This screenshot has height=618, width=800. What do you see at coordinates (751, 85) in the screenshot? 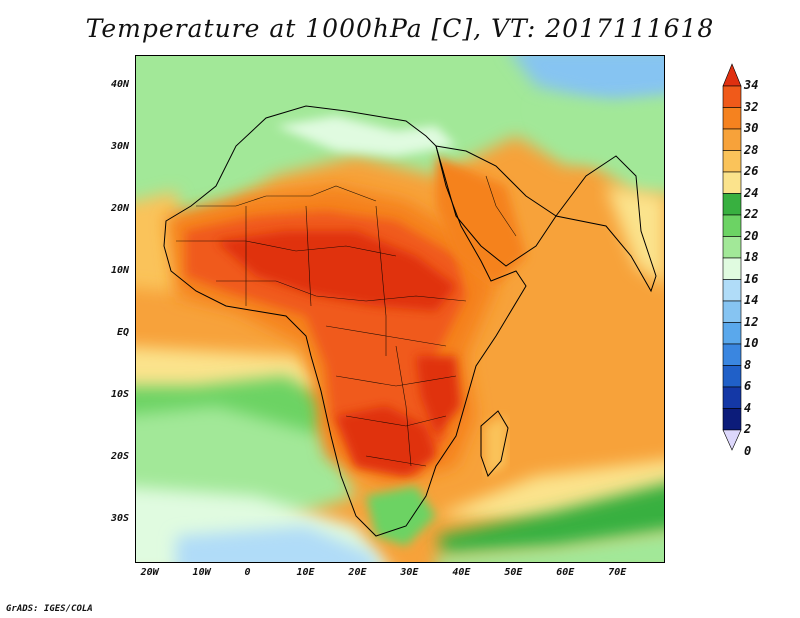
I see `colorbar-label: 34` at bounding box center [751, 85].